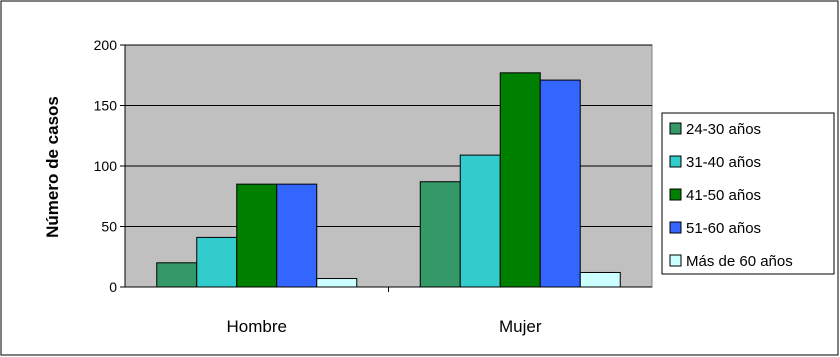 The image size is (840, 357). I want to click on y-tick-label: 0, so click(113, 287).